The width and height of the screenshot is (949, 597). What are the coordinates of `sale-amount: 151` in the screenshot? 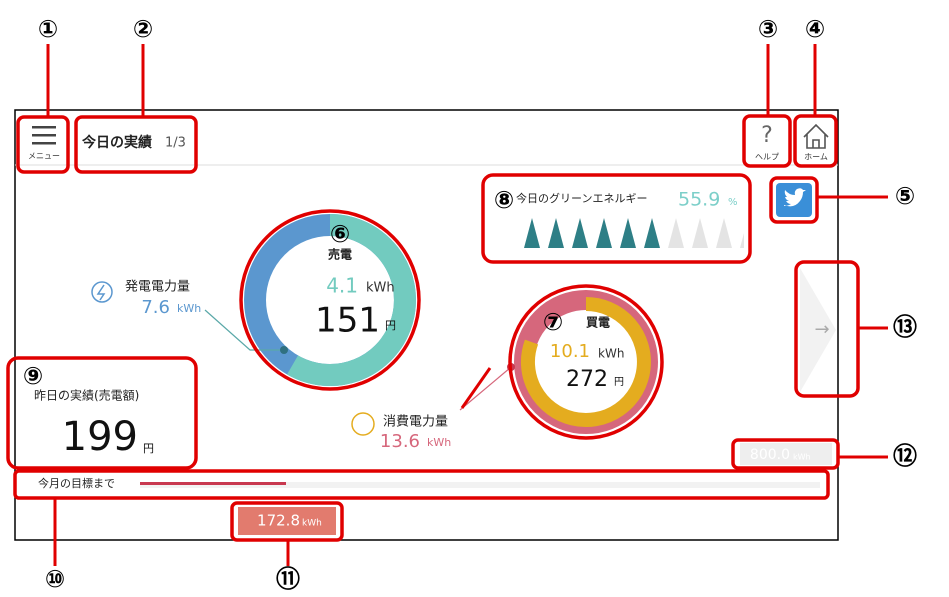 It's located at (347, 321).